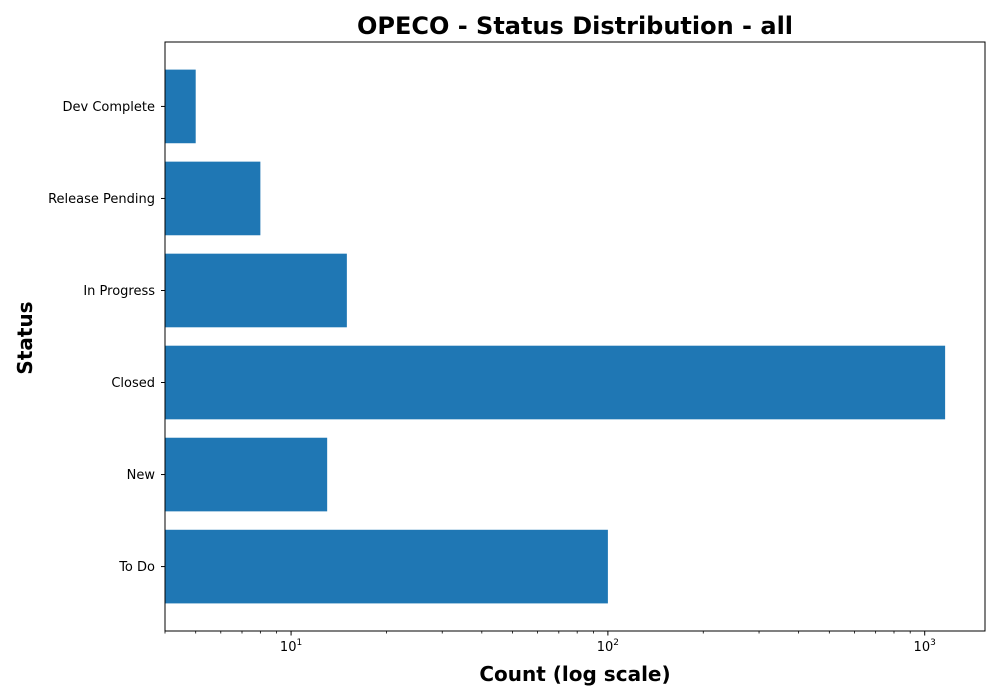 The width and height of the screenshot is (1000, 700). What do you see at coordinates (119, 291) in the screenshot?
I see `y-tick-label: In Progress` at bounding box center [119, 291].